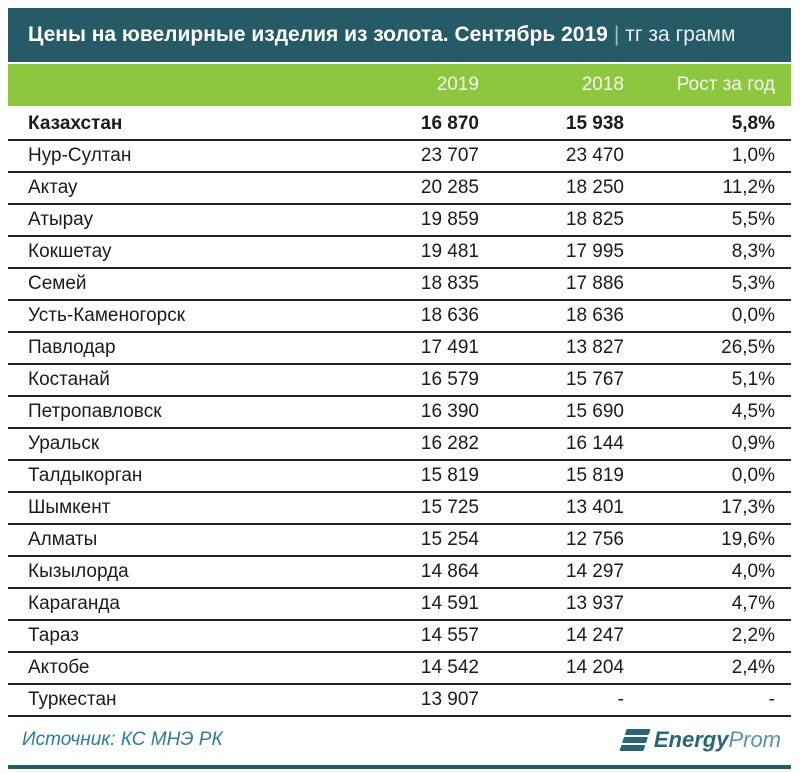 The width and height of the screenshot is (800, 773). What do you see at coordinates (553, 508) in the screenshot?
I see `price-2018-cell: 13 401` at bounding box center [553, 508].